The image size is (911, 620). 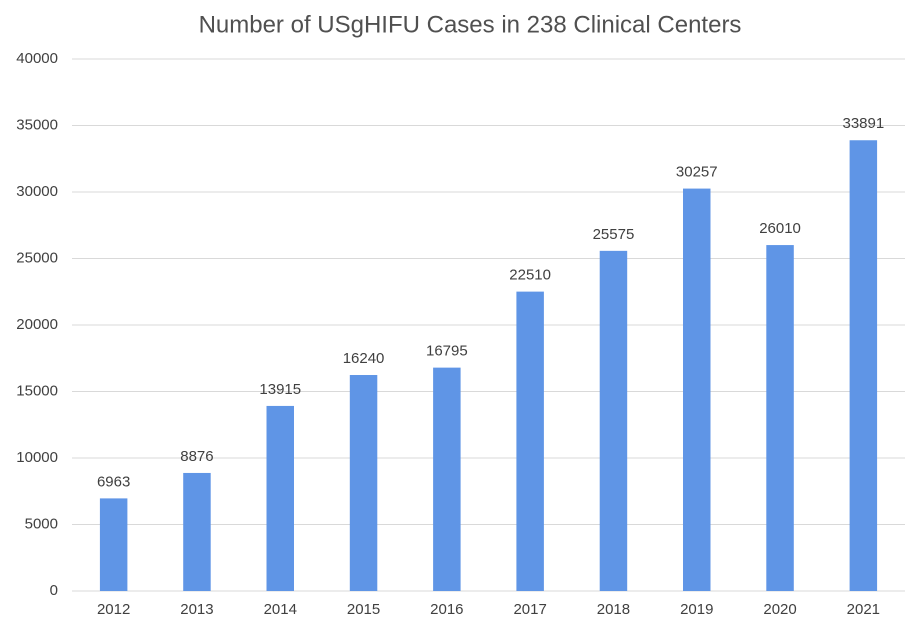 I want to click on y-tick-label: 20000, so click(x=37, y=324).